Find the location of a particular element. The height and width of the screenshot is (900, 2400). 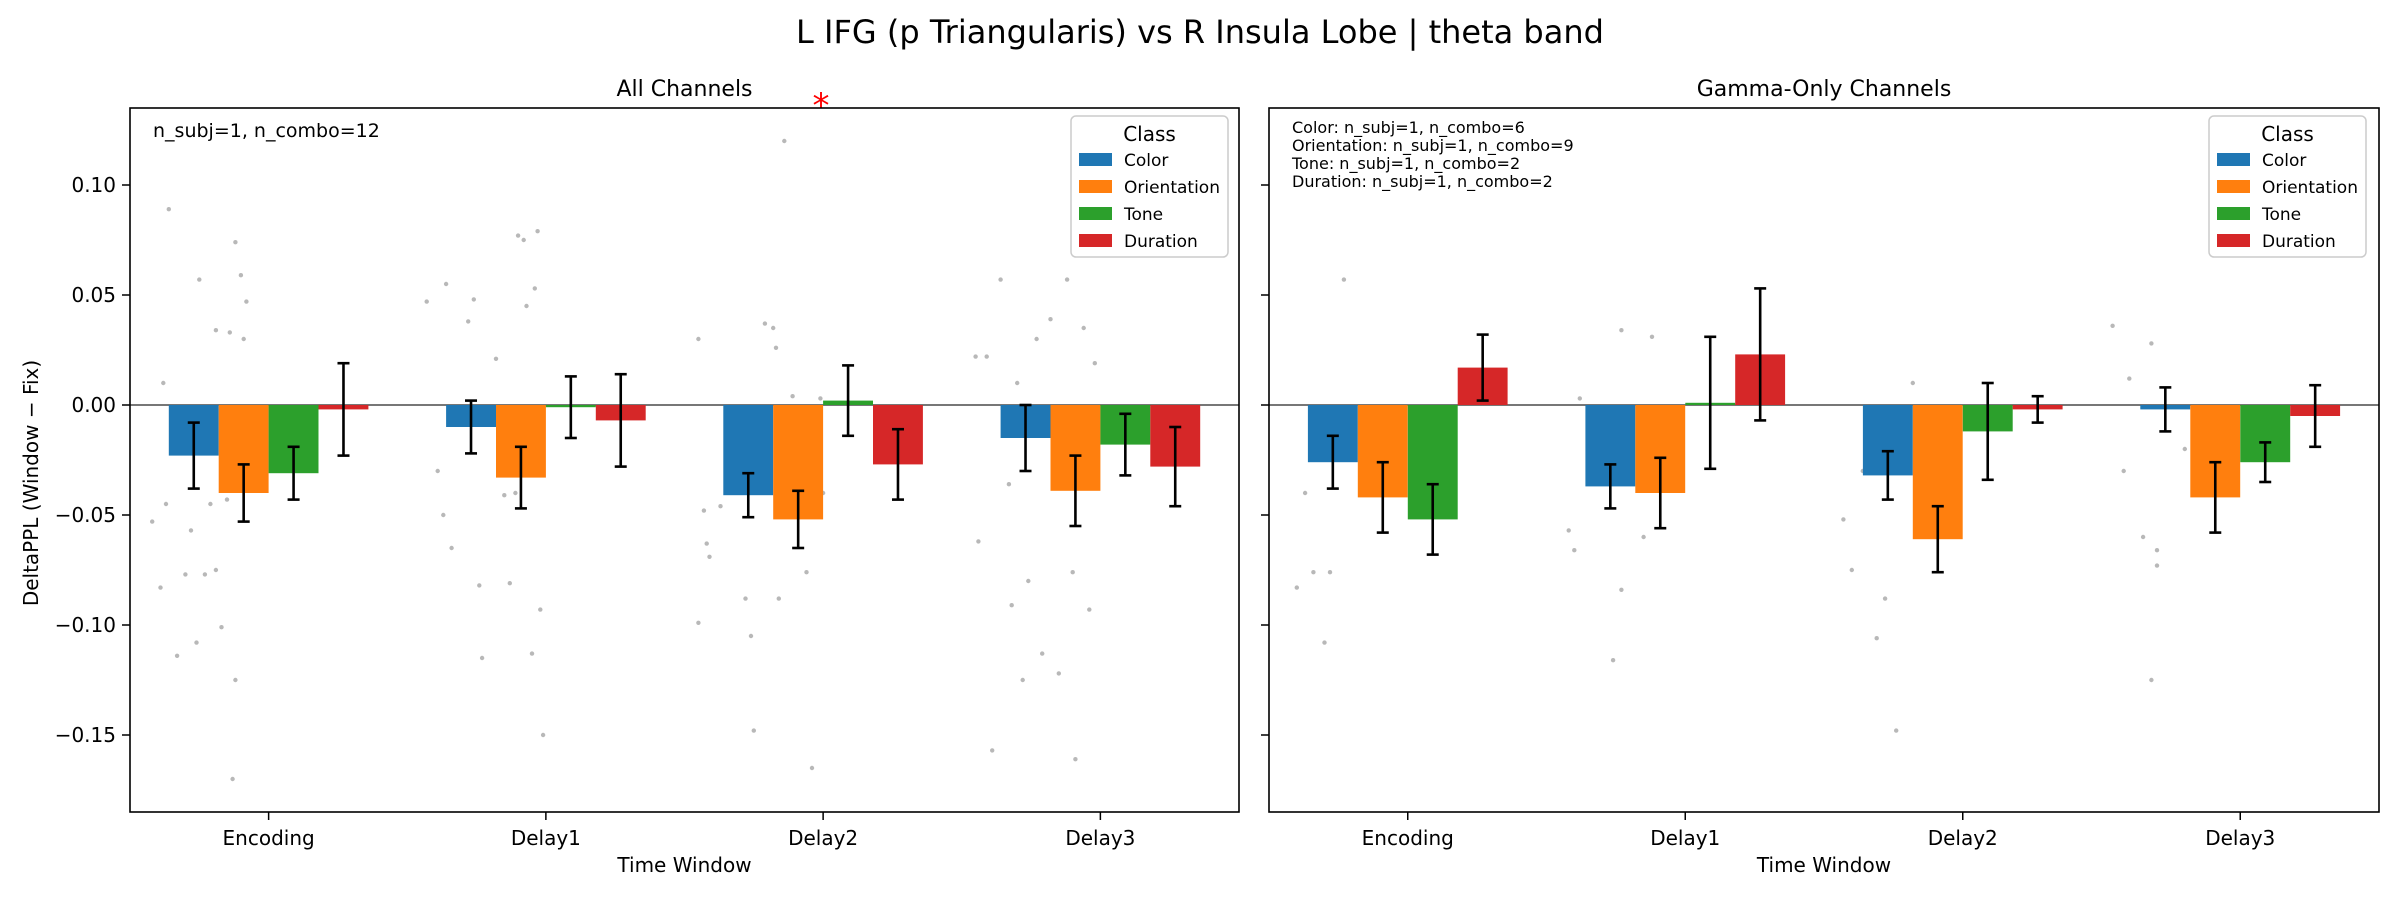

legend-box is located at coordinates (2287, 186).